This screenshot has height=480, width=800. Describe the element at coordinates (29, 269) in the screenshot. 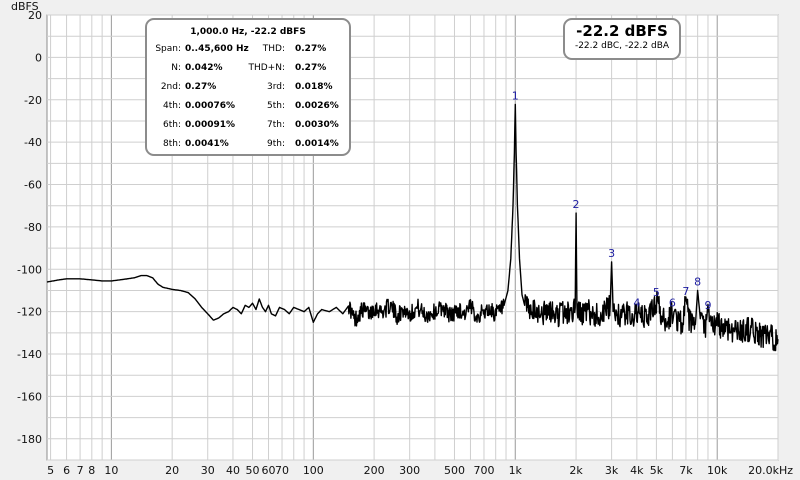

I see `y-tick-label: -100` at that location.